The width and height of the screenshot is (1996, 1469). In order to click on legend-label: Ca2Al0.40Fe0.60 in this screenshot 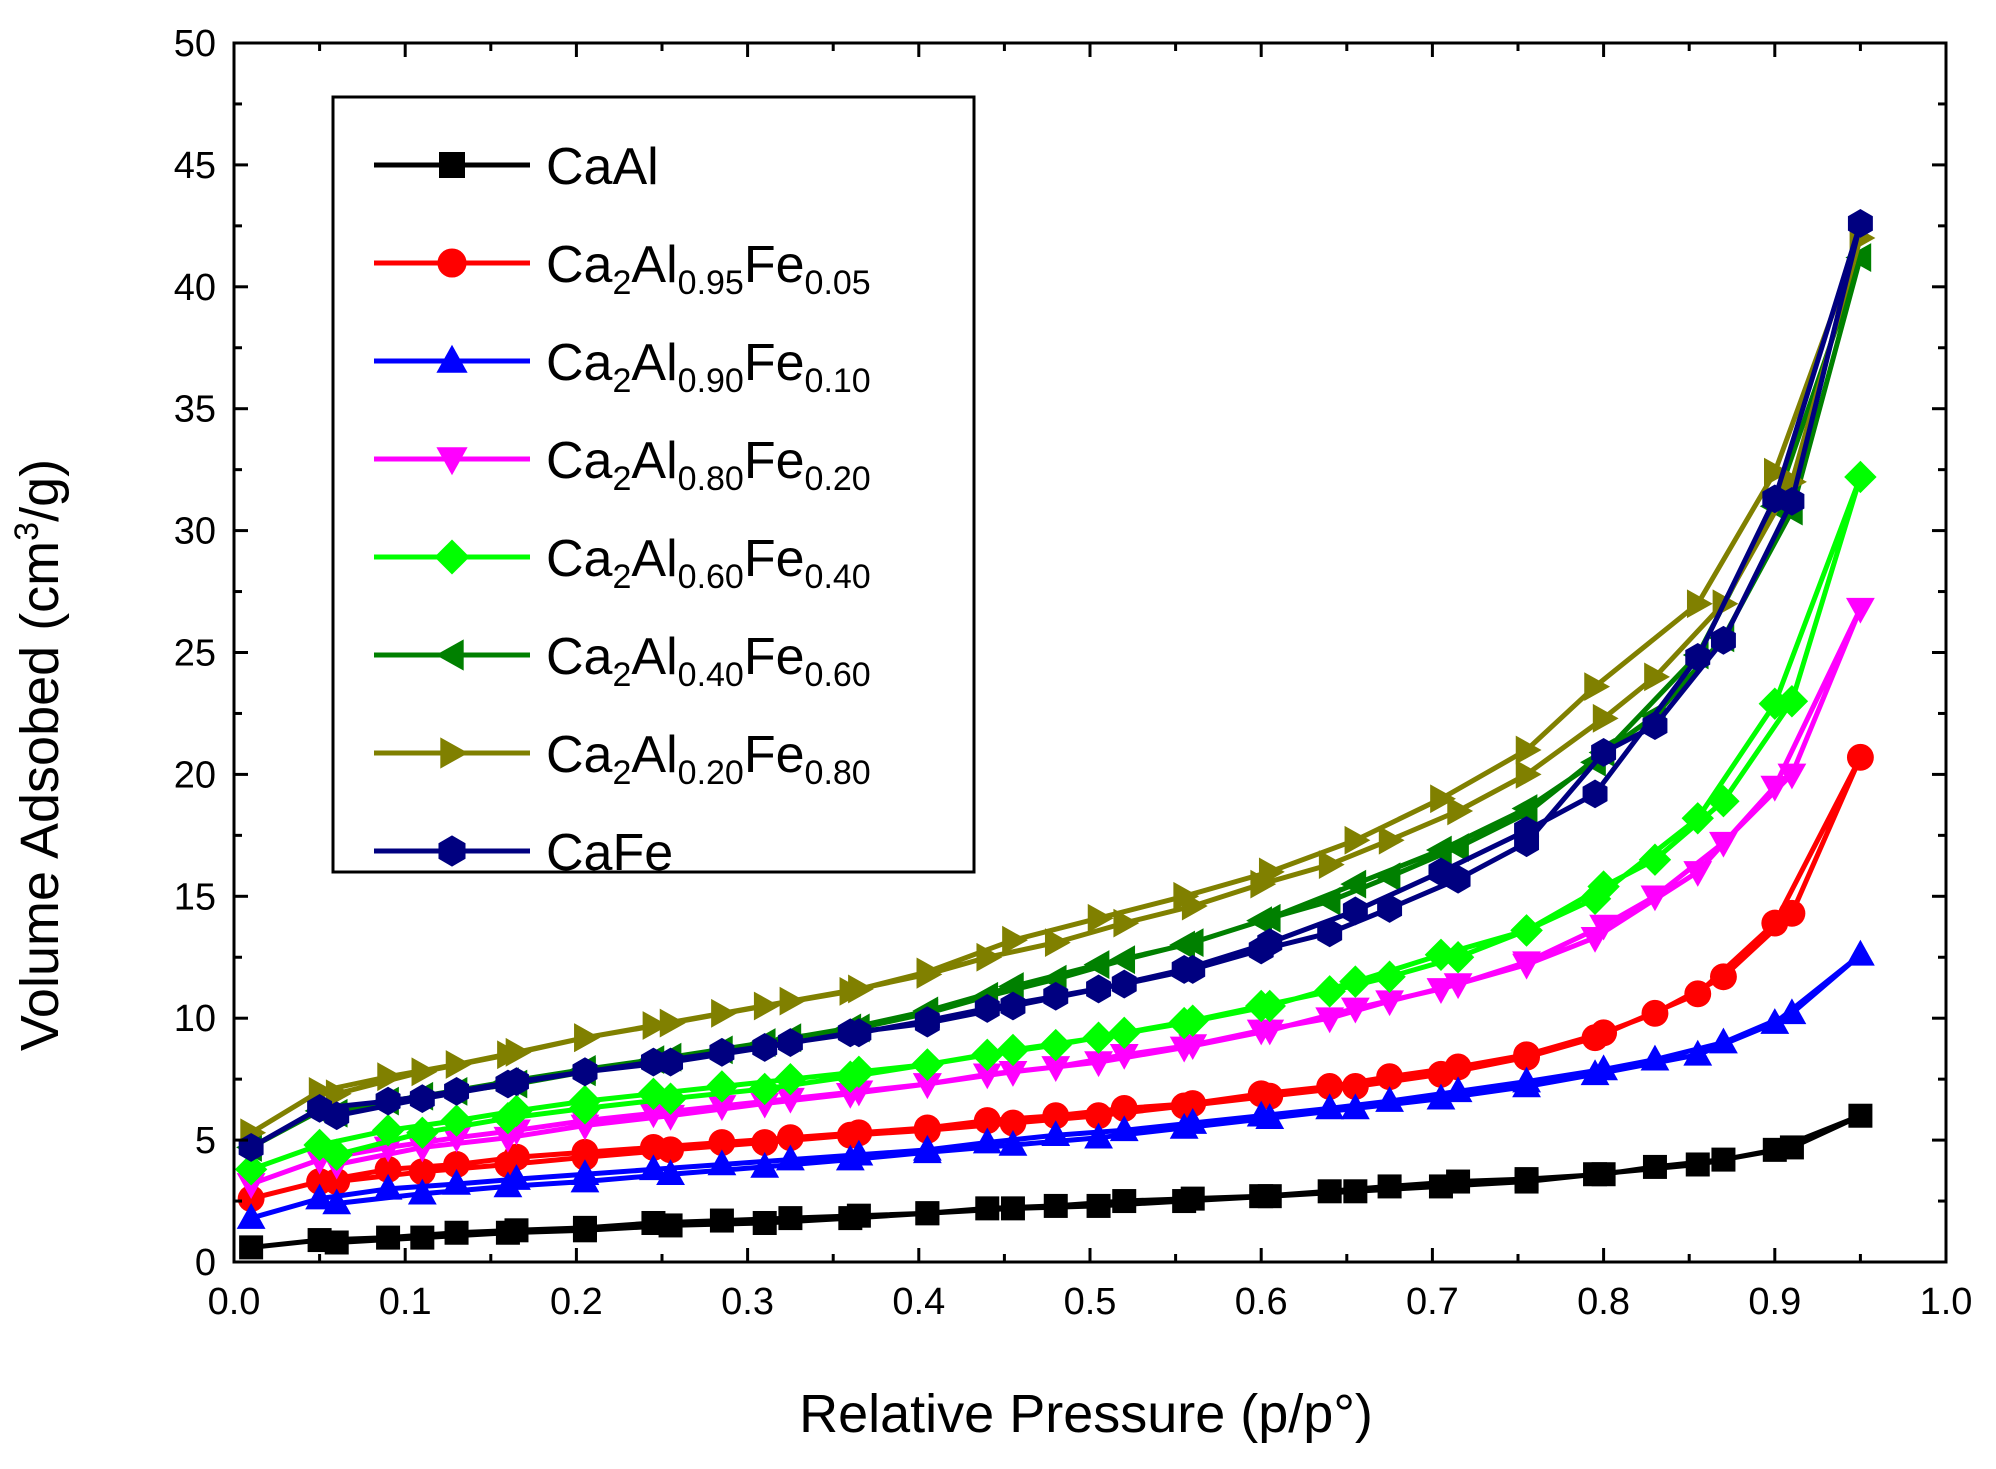, I will do `click(708, 661)`.